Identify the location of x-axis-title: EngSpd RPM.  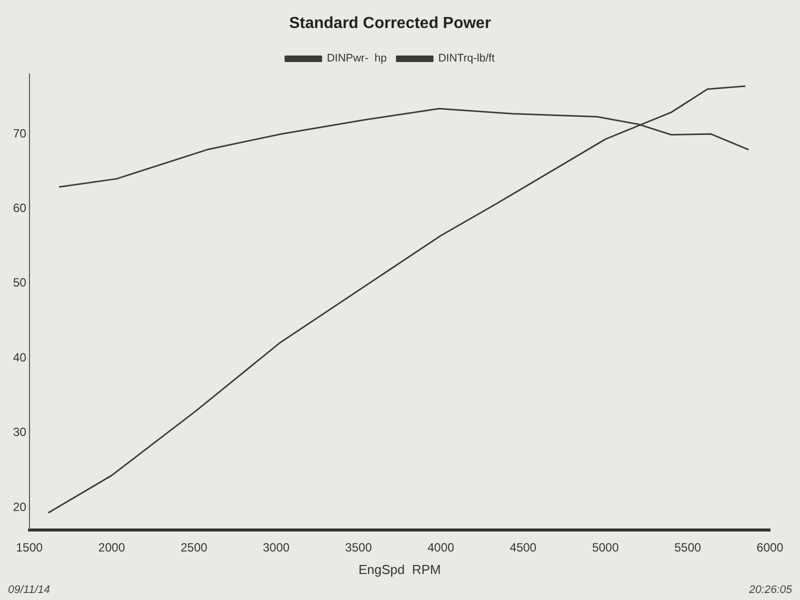
(399, 569).